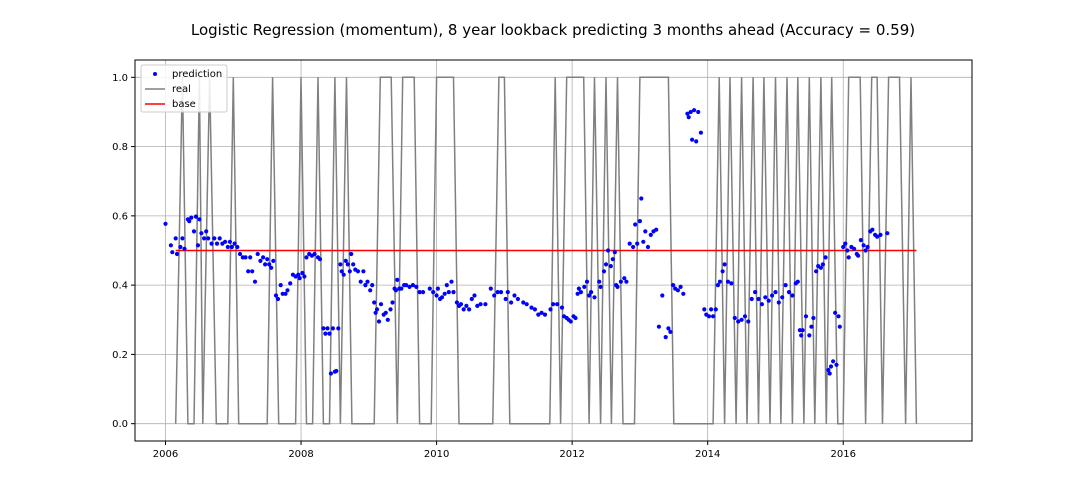 Image resolution: width=1080 pixels, height=504 pixels. Describe the element at coordinates (165, 454) in the screenshot. I see `x-tick-label: 2006` at that location.